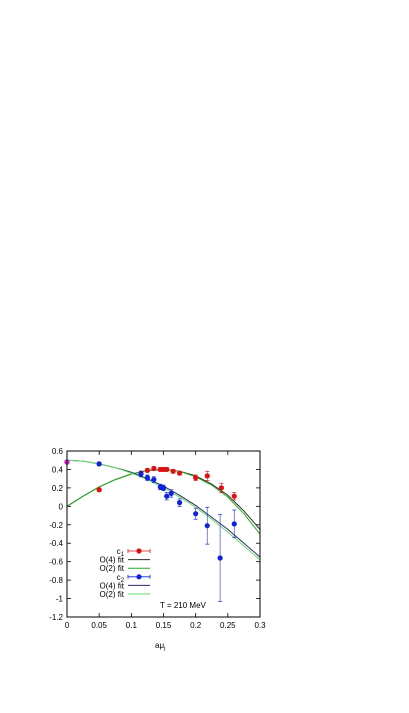 Image resolution: width=409 pixels, height=713 pixels. I want to click on legend-label-sub: 2, so click(123, 581).